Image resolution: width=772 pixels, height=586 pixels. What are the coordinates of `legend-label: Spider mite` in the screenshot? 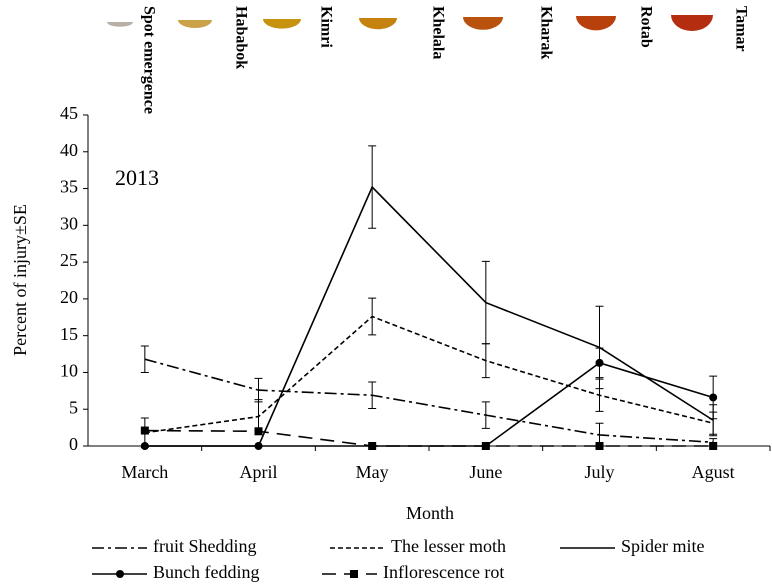 It's located at (663, 546).